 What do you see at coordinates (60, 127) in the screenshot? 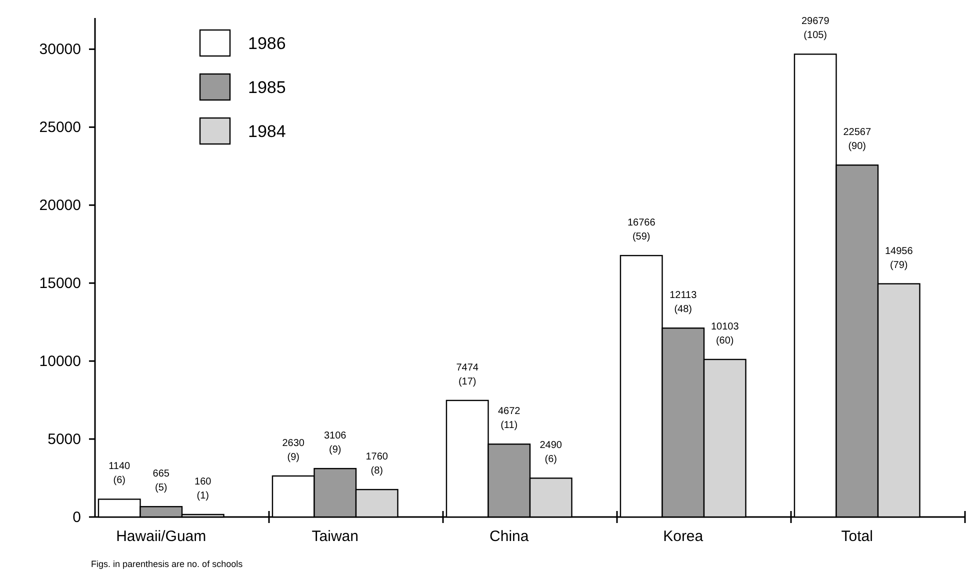
I see `y-tick-label: 25000` at bounding box center [60, 127].